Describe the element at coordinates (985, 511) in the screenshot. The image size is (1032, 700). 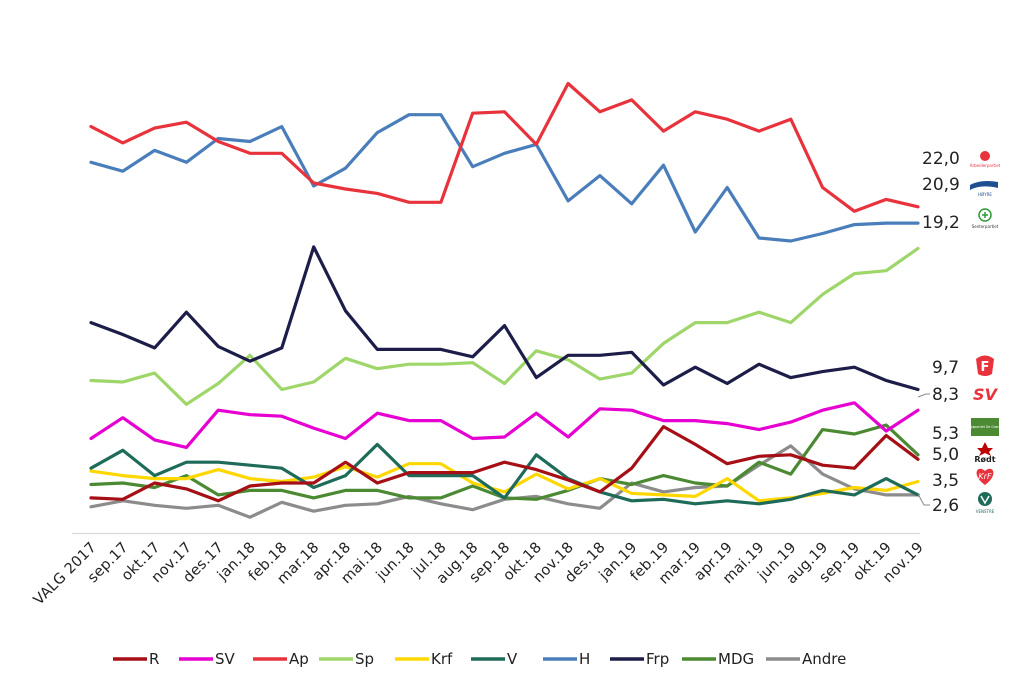
I see `svg-text: VENSTRE` at that location.